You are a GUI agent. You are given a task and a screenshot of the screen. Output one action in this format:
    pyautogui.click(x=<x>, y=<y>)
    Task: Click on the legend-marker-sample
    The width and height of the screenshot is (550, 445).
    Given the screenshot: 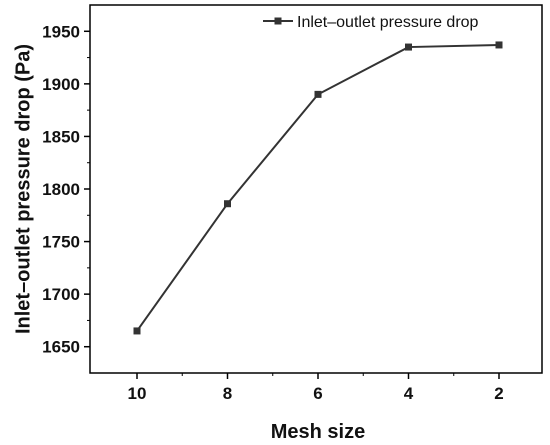 What is the action you would take?
    pyautogui.click(x=278, y=21)
    